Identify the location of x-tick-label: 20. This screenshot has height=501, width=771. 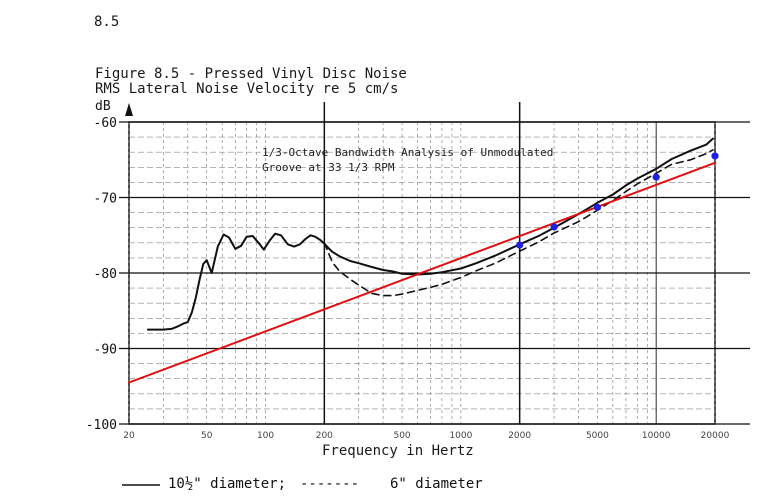
(129, 436).